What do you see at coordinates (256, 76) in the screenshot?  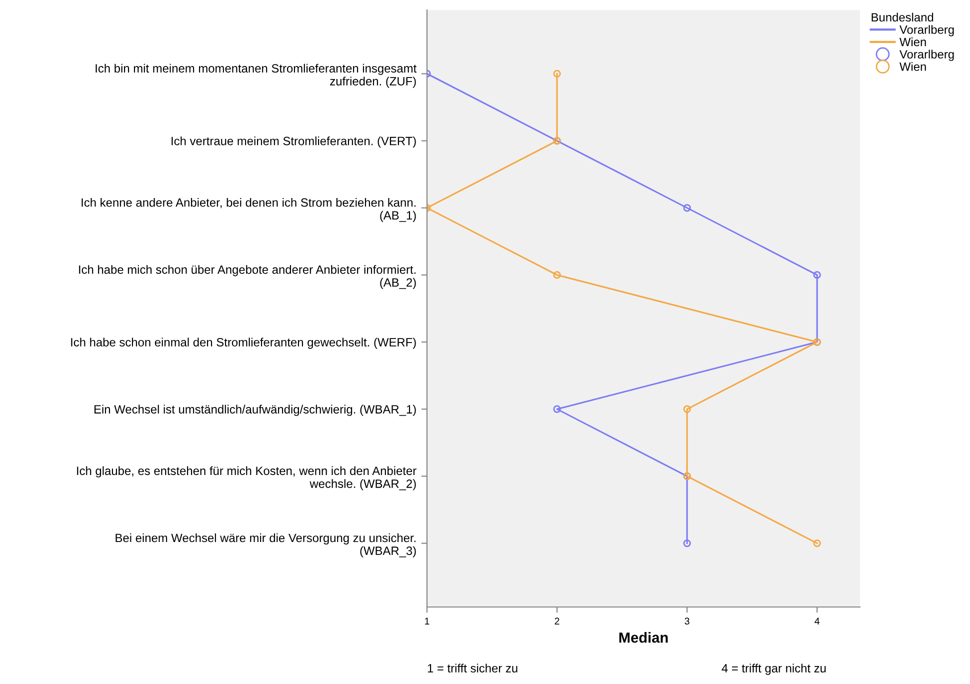 I see `y-tick-label: Ich bin mit meinem momentanen Stromlieferanten insgesamt zufrieden. (ZUF)` at bounding box center [256, 76].